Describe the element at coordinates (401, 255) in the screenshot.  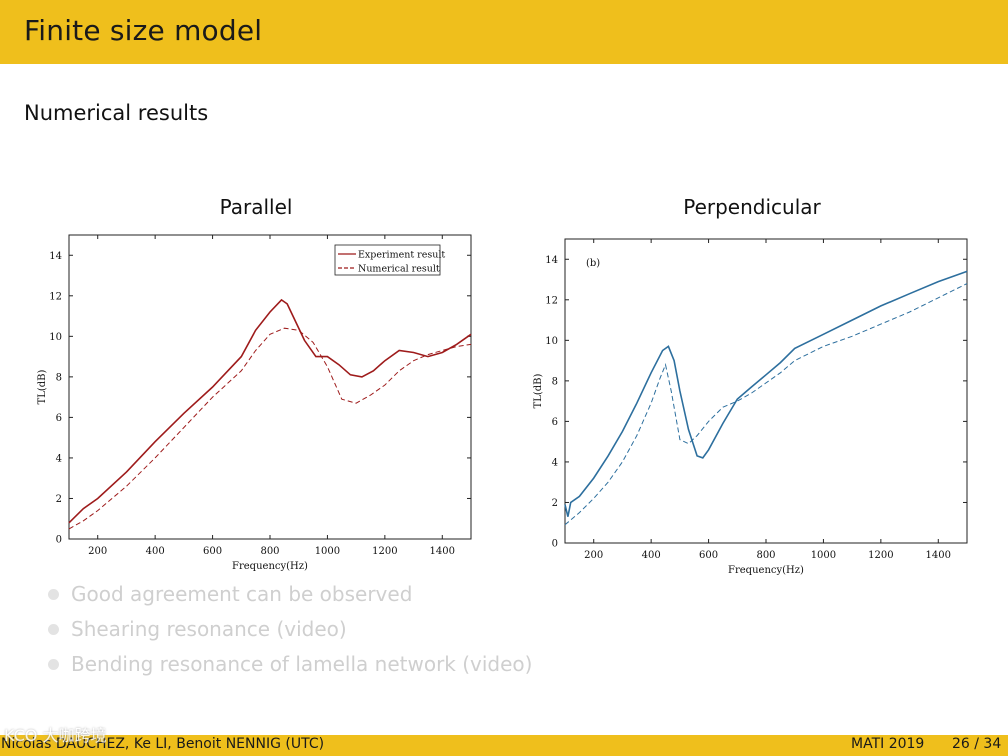
I see `legend-label: Experiment result` at that location.